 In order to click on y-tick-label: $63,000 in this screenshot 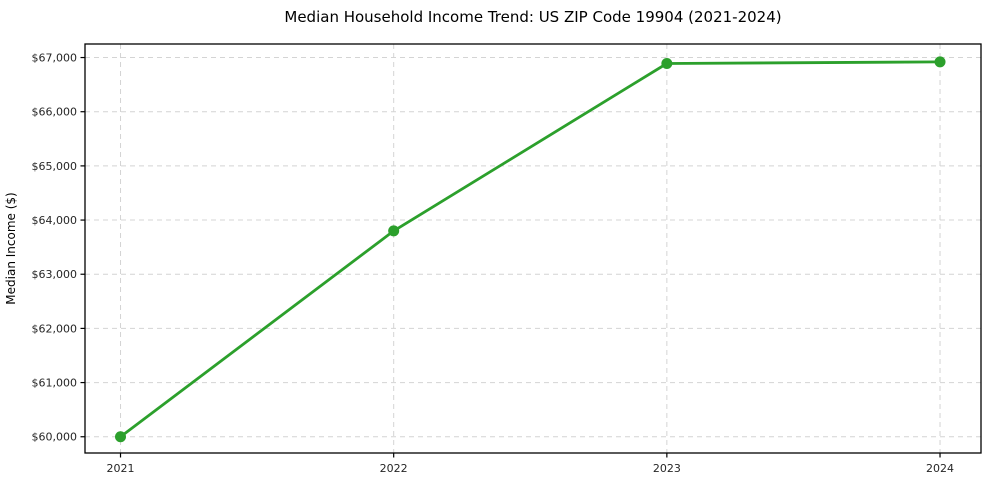, I will do `click(55, 274)`.